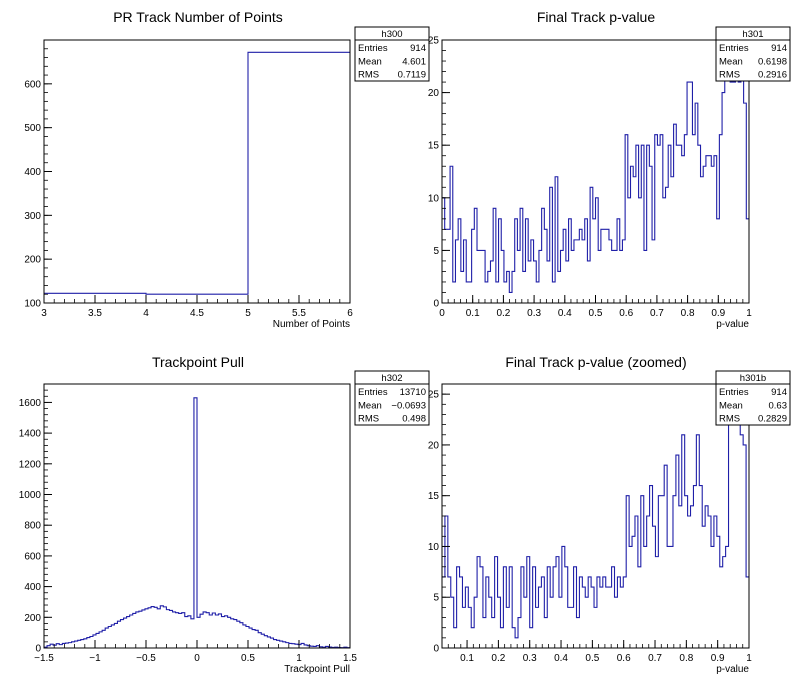 This screenshot has height=690, width=796. Describe the element at coordinates (30, 495) in the screenshot. I see `y-tick-label: 1000` at that location.